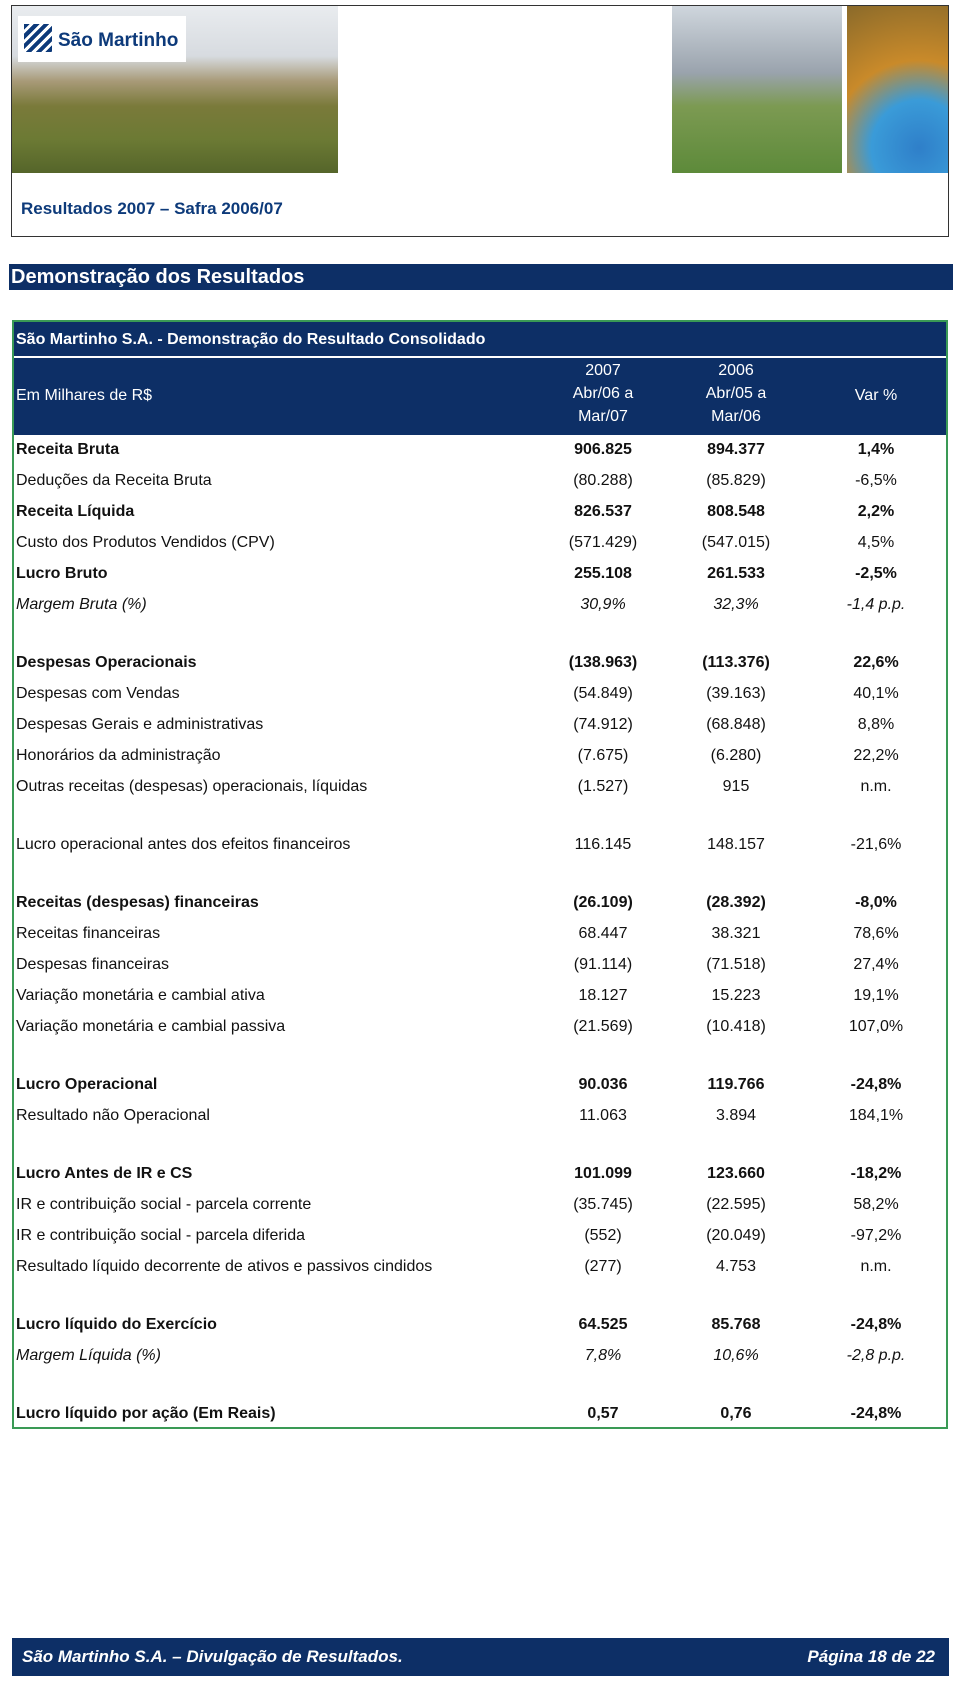  I want to click on row-value: 3.894, so click(736, 1115).